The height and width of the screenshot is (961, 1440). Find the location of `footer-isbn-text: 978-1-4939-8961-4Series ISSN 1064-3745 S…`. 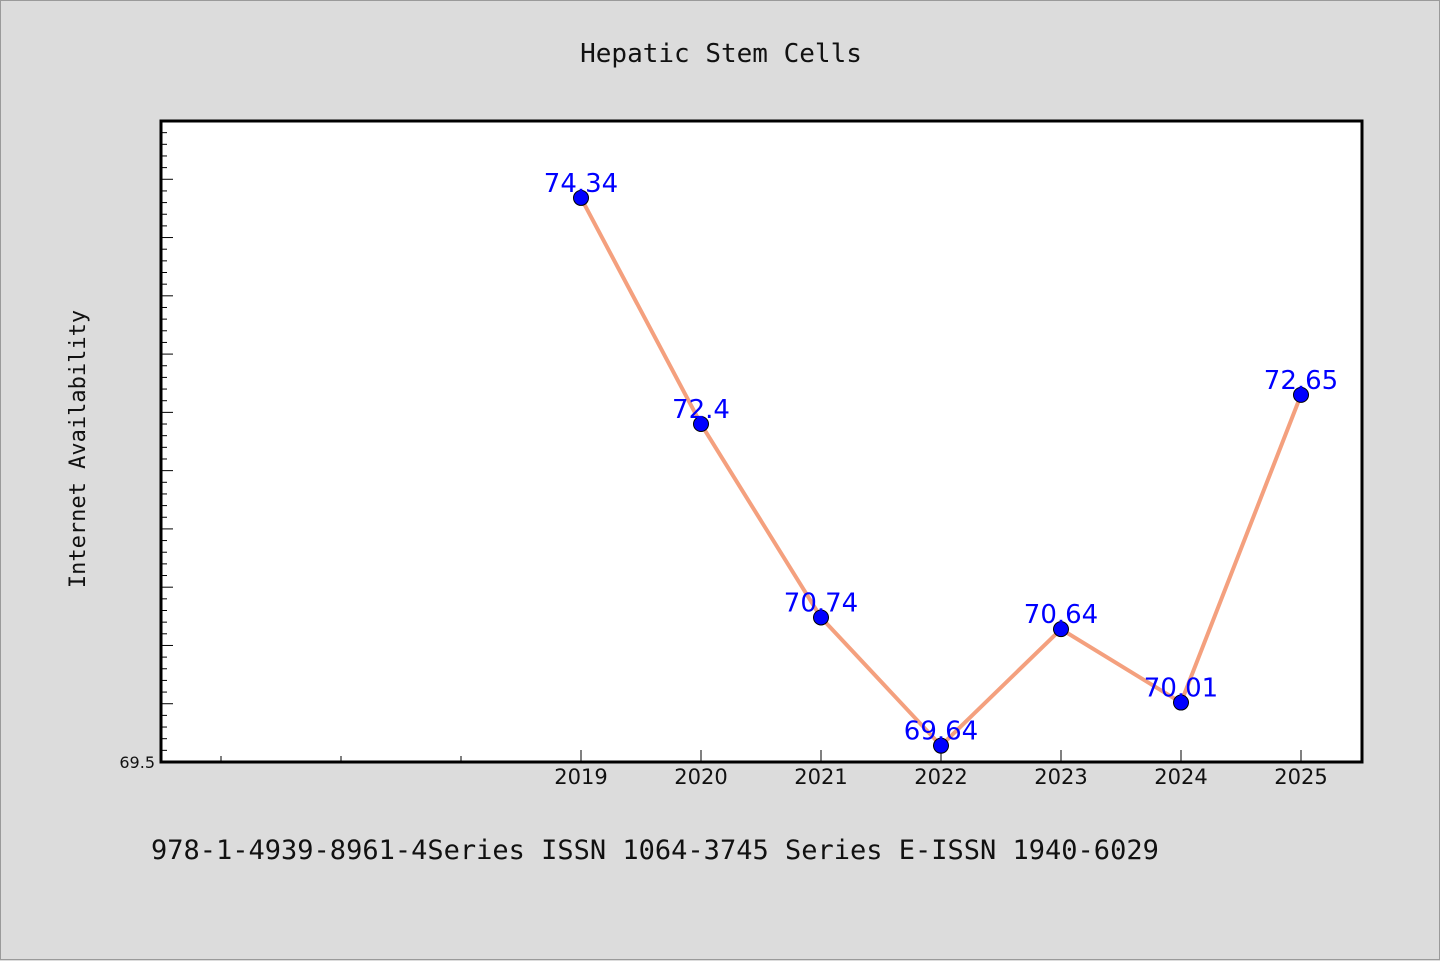

footer-isbn-text: 978-1-4939-8961-4Series ISSN 1064-3745 S… is located at coordinates (655, 850).